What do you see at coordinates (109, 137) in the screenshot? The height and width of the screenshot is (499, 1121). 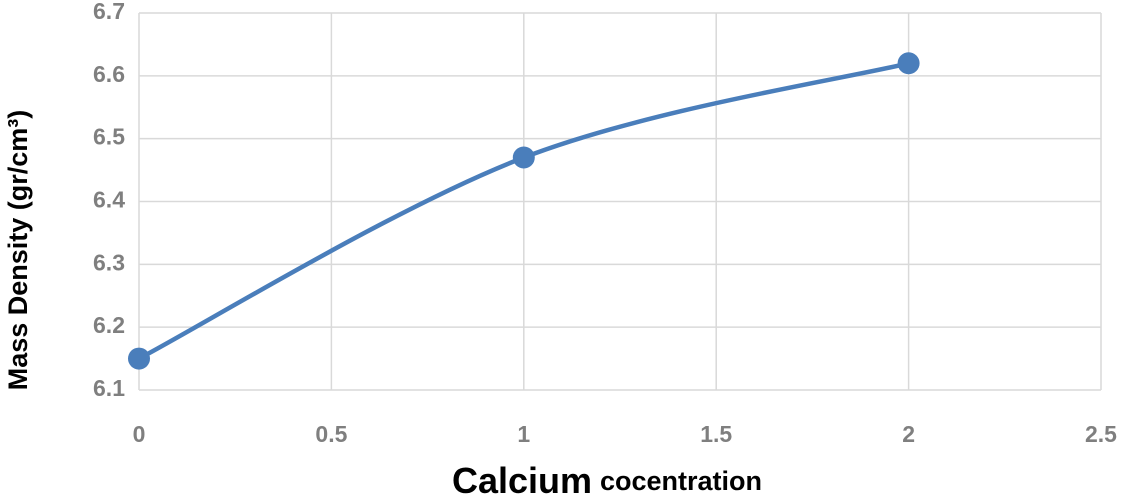 I see `y-tick-label: 6.5` at bounding box center [109, 137].